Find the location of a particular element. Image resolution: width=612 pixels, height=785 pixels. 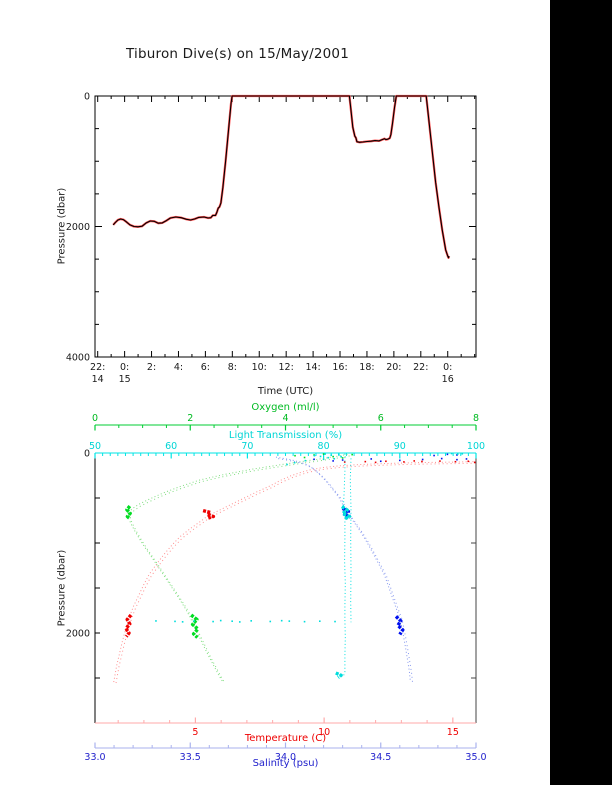

svg-text: 35.0 is located at coordinates (475, 757).